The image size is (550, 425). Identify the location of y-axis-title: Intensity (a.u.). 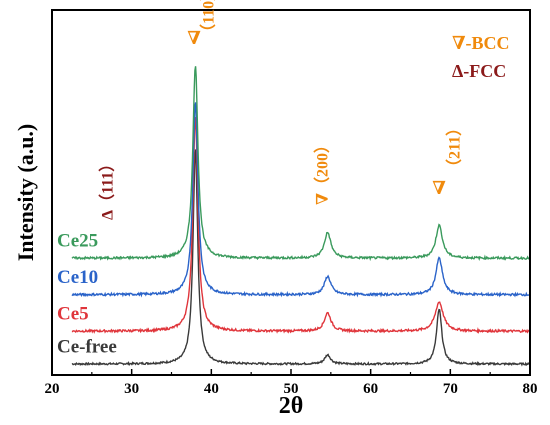
(25, 193).